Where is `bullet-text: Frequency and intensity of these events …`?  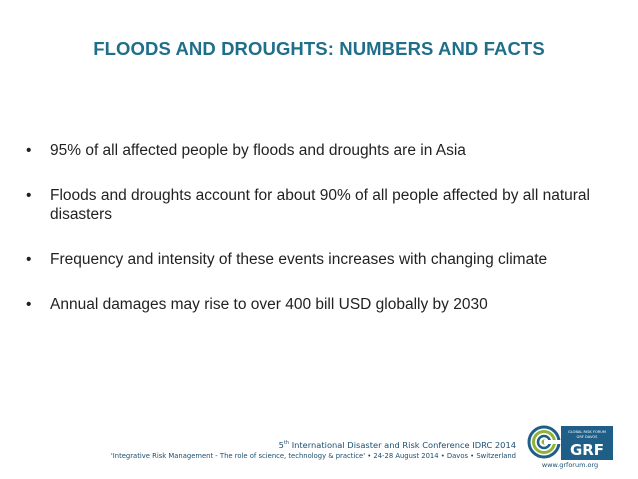
bullet-text: Frequency and intensity of these events … is located at coordinates (299, 259).